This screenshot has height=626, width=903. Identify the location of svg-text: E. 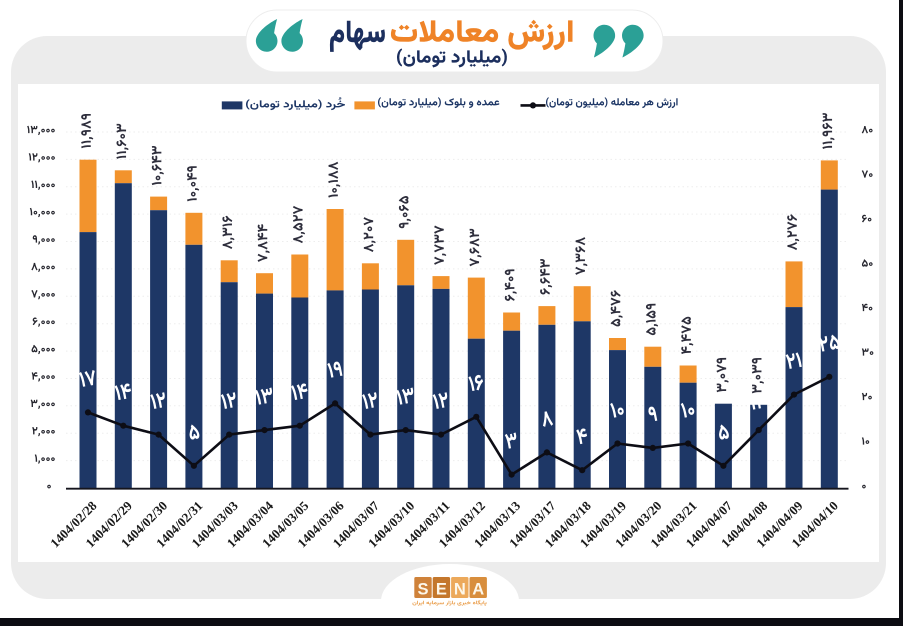
(441, 589).